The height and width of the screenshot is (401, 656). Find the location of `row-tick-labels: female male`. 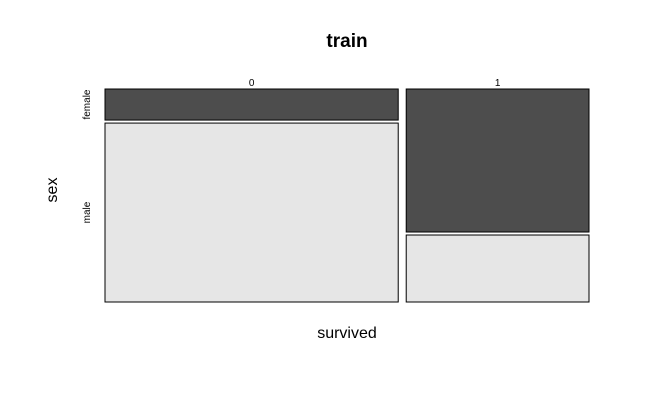

row-tick-labels: female male is located at coordinates (87, 156).